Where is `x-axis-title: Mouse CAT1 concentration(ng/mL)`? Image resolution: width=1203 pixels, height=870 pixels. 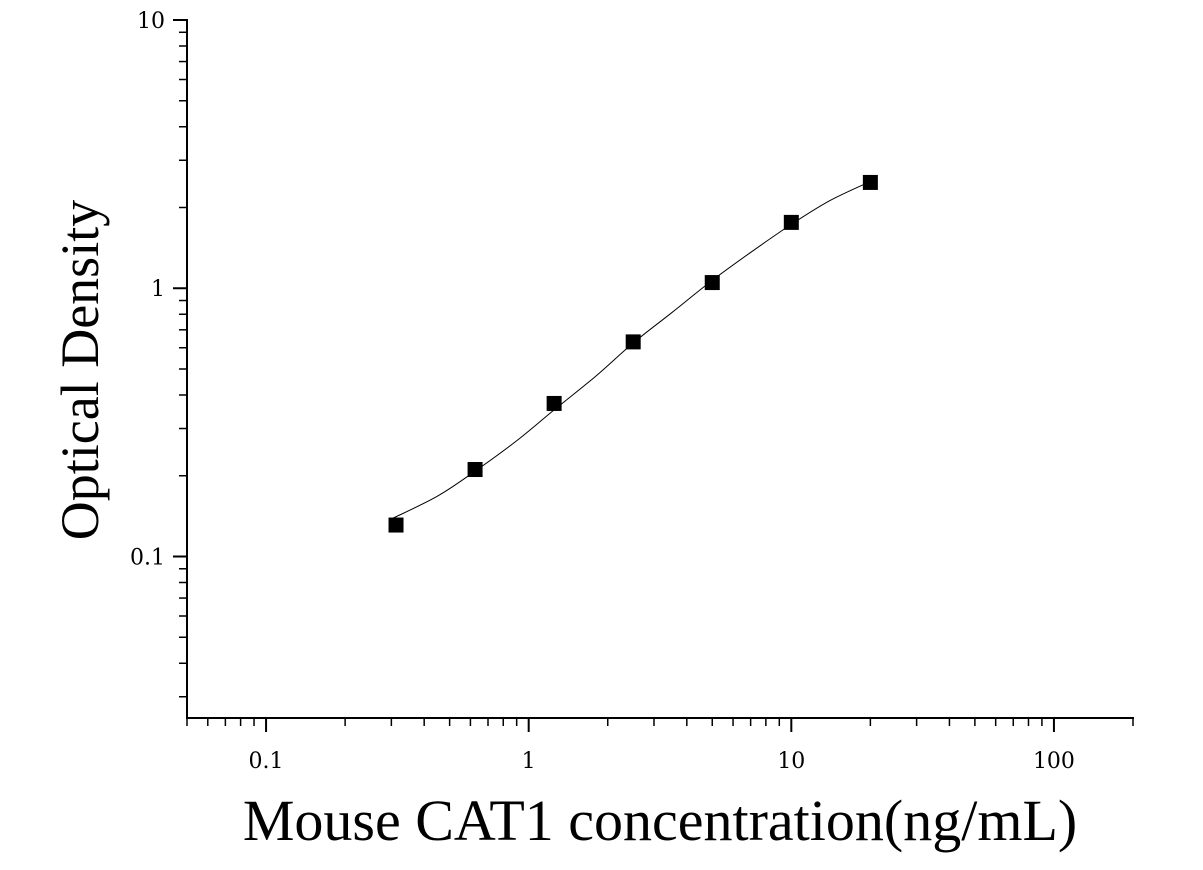
x-axis-title: Mouse CAT1 concentration(ng/mL) is located at coordinates (660, 820).